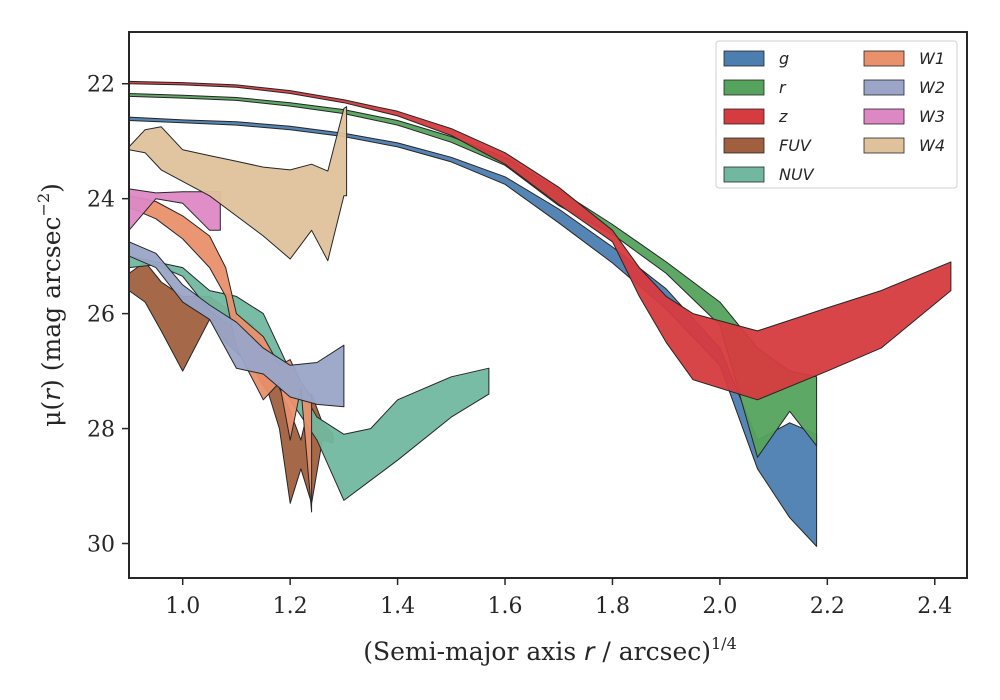 Image resolution: width=1000 pixels, height=700 pixels. Describe the element at coordinates (797, 174) in the screenshot. I see `legend-label-nuv: NUV` at that location.